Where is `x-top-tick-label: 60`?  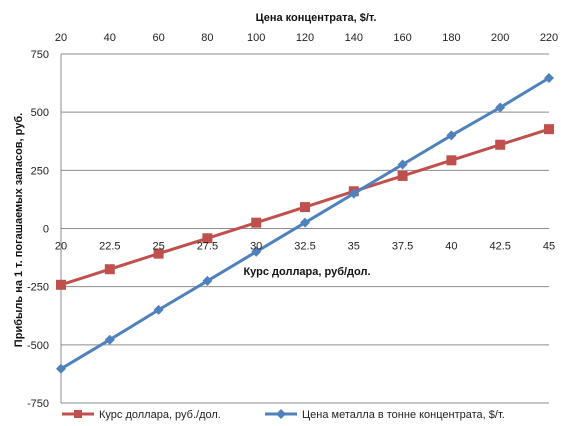 x-top-tick-label: 60 is located at coordinates (158, 38).